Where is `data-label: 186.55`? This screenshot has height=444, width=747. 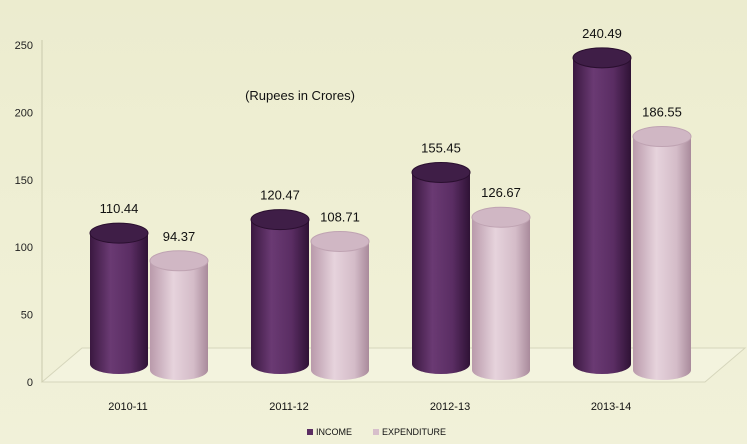 data-label: 186.55 is located at coordinates (662, 112).